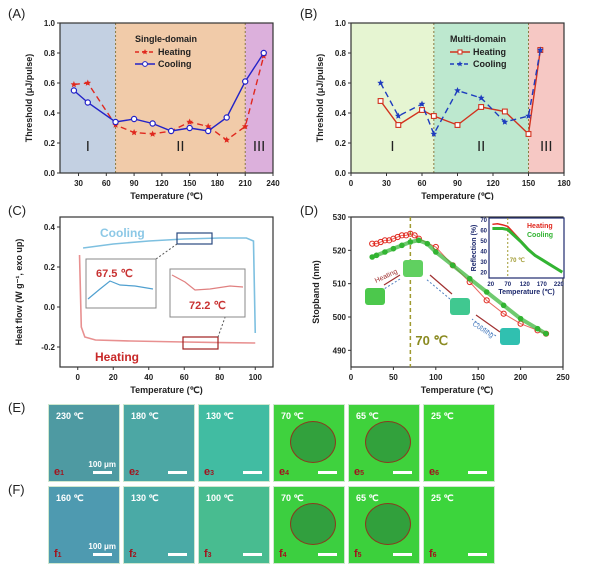 The image size is (600, 577). What do you see at coordinates (219, 377) in the screenshot?
I see `x-tick-label: 80` at bounding box center [219, 377].